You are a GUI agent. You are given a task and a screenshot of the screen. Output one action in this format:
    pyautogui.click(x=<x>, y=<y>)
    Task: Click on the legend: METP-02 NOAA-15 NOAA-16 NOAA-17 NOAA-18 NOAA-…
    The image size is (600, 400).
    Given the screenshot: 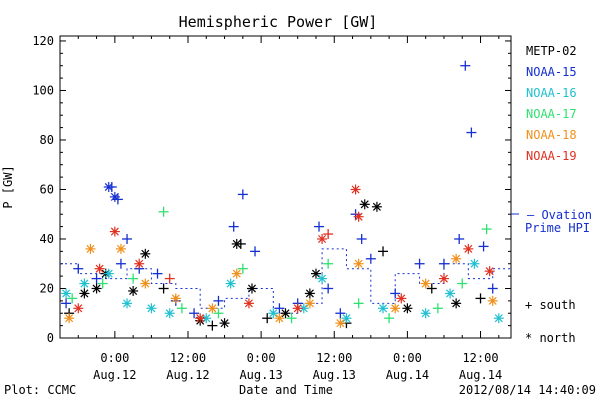 What is the action you would take?
    pyautogui.click(x=544, y=129)
    